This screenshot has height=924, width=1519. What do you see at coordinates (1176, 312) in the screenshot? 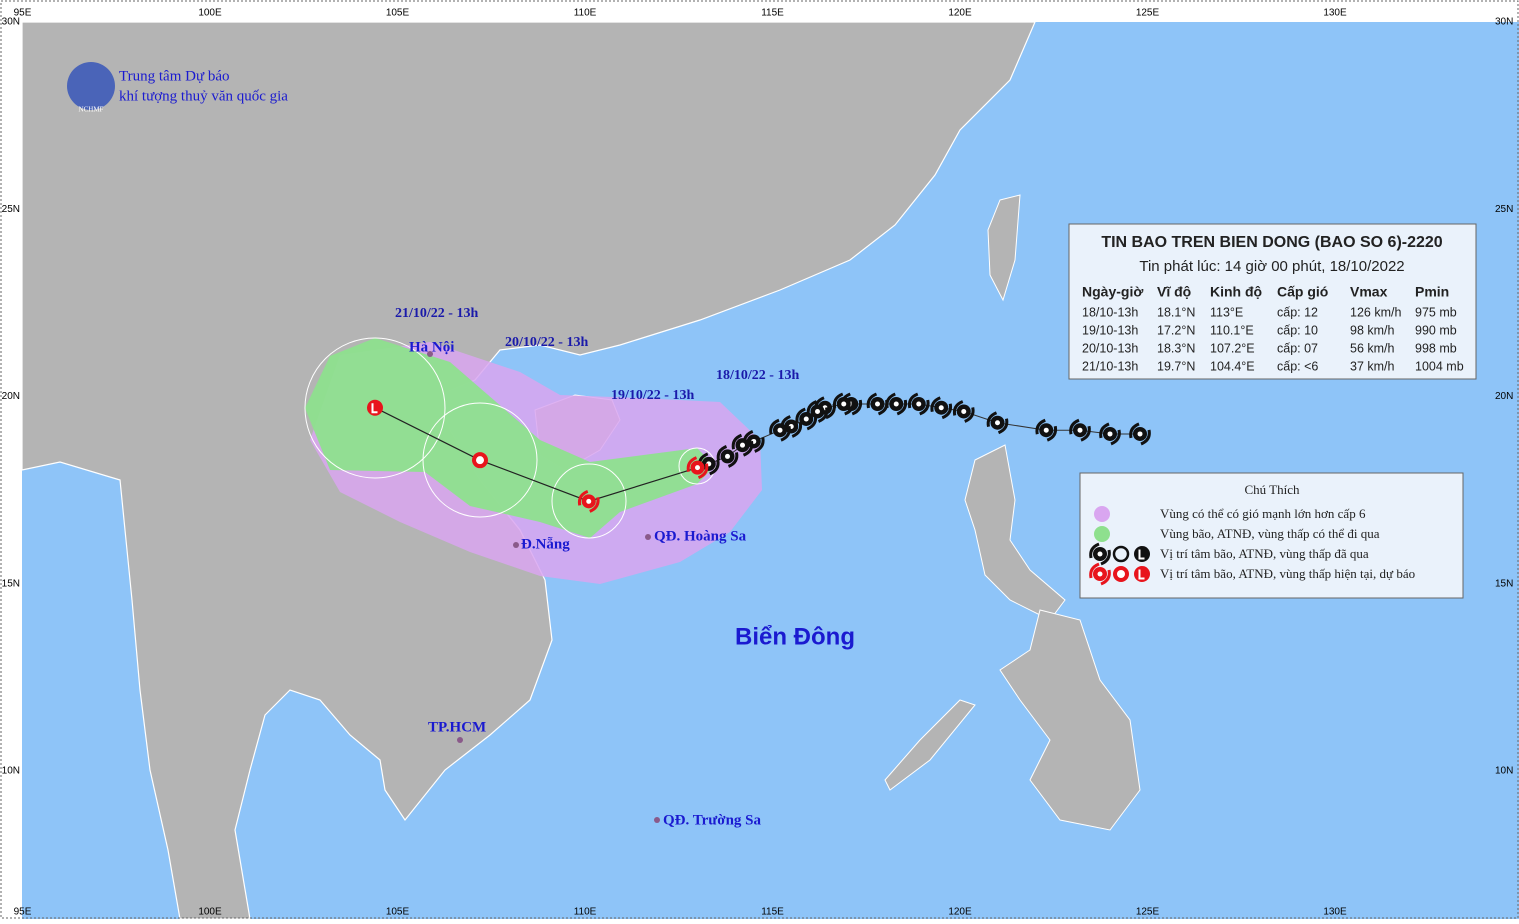
I see `table-cell: 18.1°N` at bounding box center [1176, 312].